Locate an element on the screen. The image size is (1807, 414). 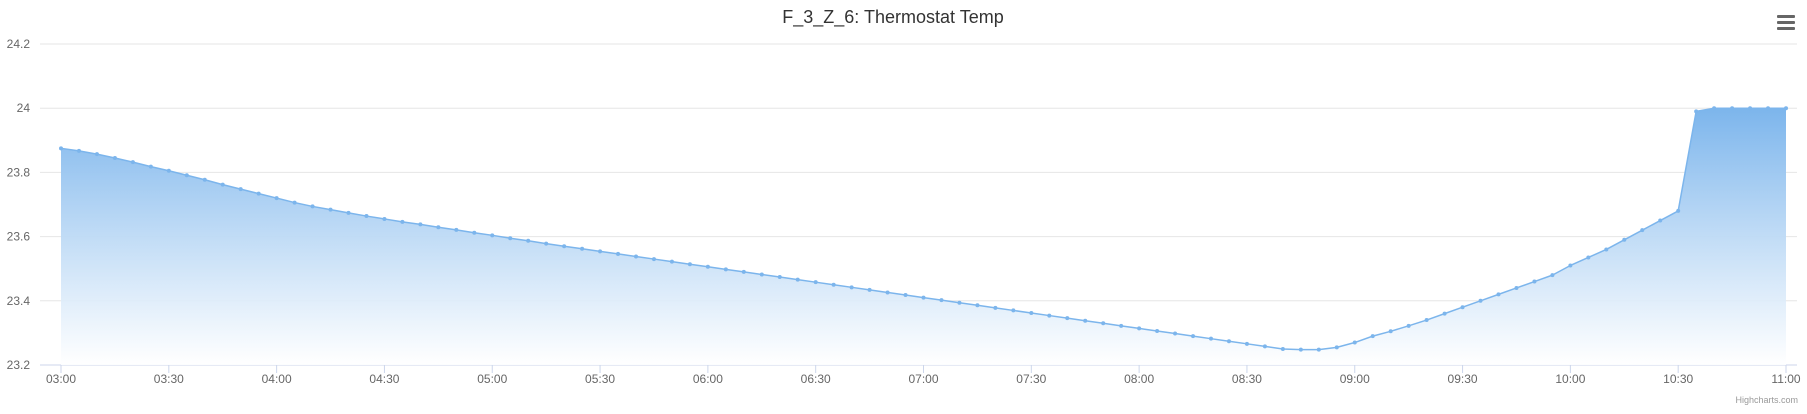
hamburger-menu-icon is located at coordinates (1786, 22).